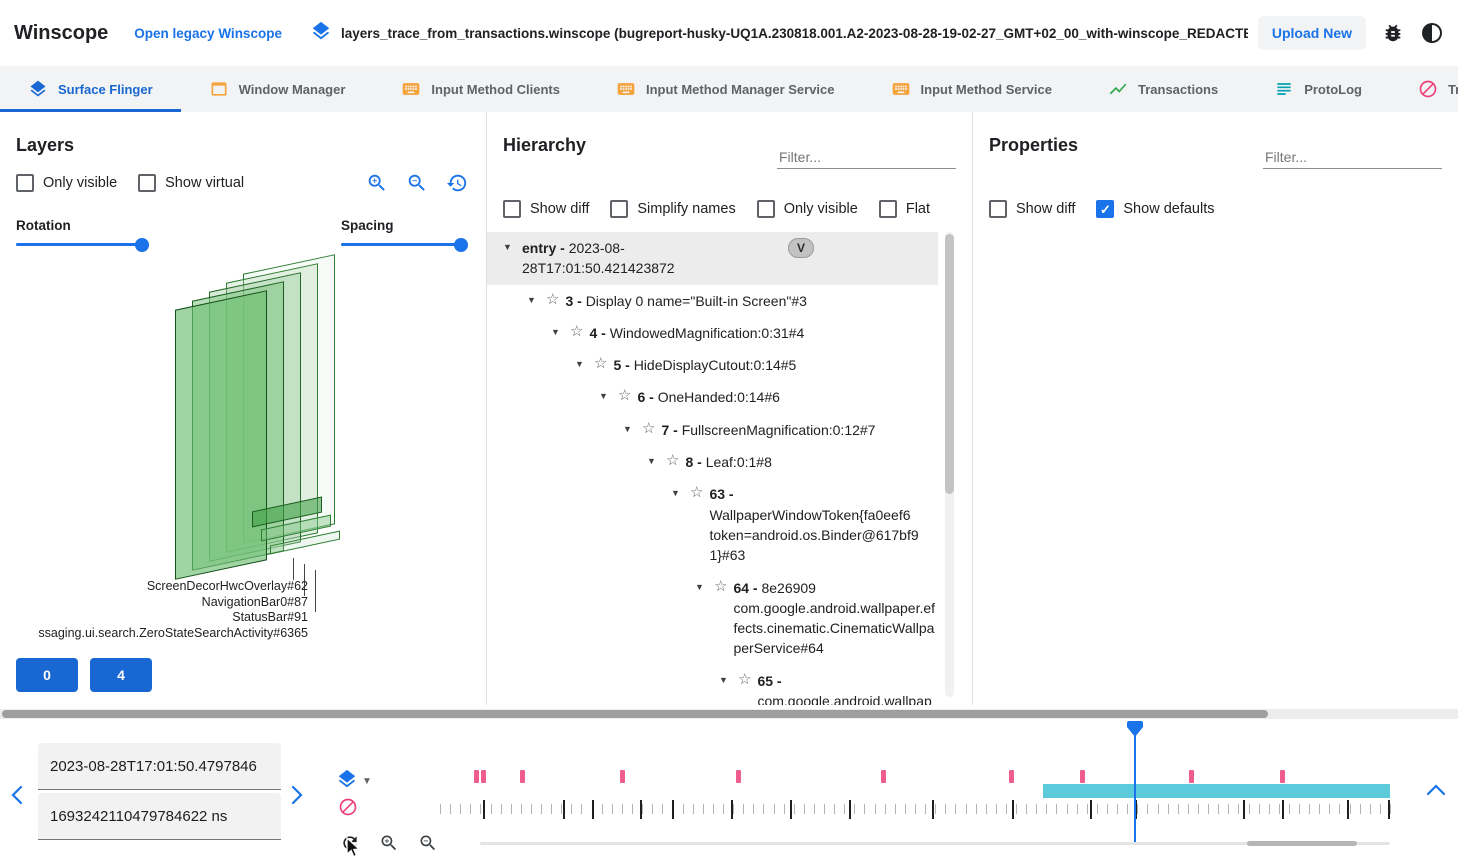  I want to click on report-bug-icon, so click(1393, 33).